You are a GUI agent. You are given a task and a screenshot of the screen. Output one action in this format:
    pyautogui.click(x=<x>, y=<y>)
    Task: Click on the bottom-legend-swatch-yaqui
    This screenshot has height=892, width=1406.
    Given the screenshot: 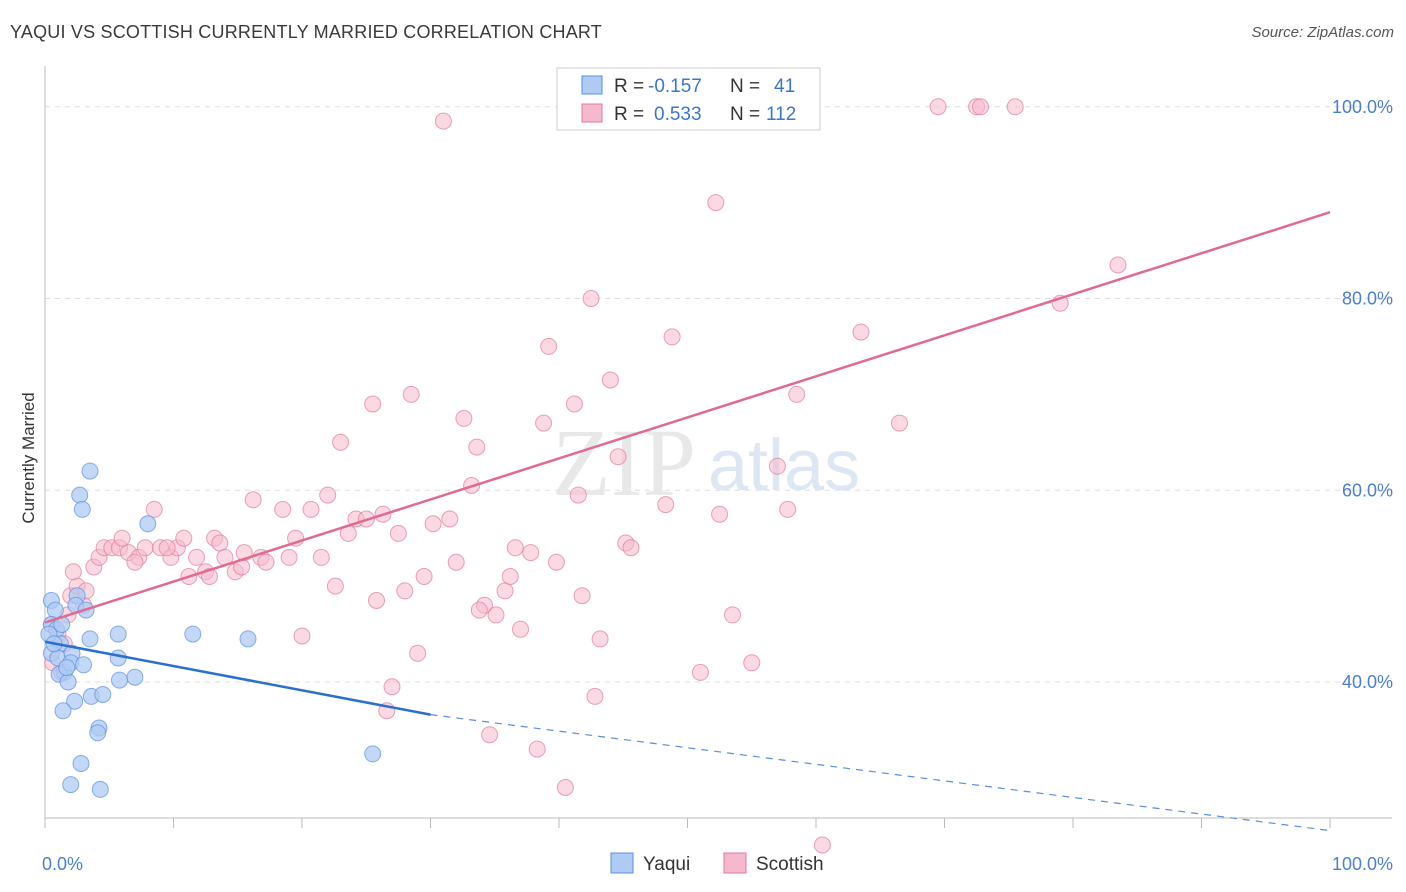 What is the action you would take?
    pyautogui.click(x=622, y=863)
    